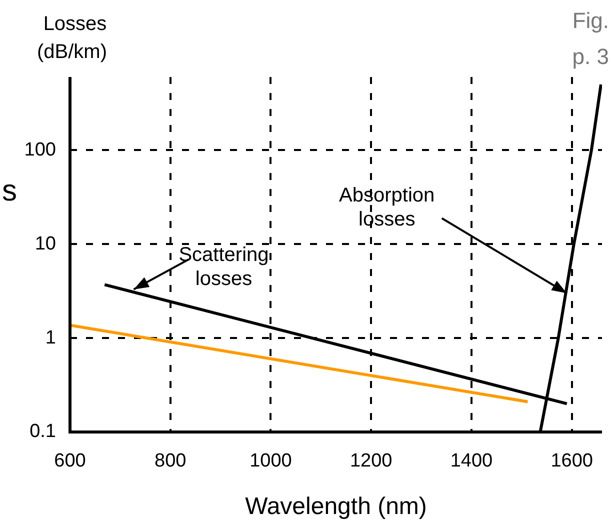  What do you see at coordinates (50, 337) in the screenshot?
I see `y-tick-label: 1` at bounding box center [50, 337].